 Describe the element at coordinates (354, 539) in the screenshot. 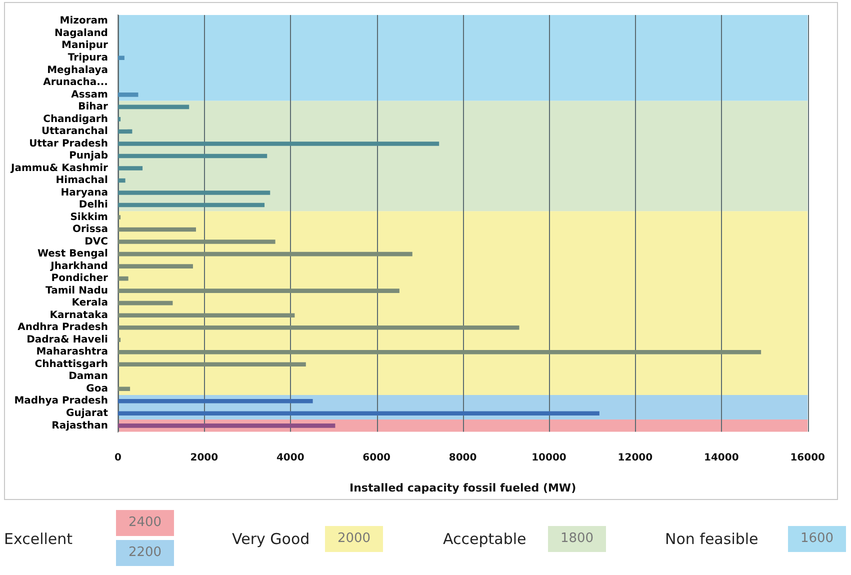

I see `text: 2000` at that location.